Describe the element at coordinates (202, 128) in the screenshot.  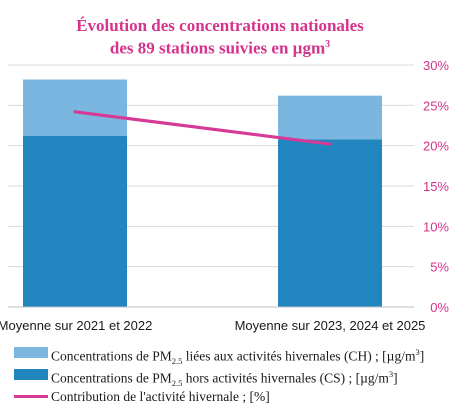
I see `contribution-line` at that location.